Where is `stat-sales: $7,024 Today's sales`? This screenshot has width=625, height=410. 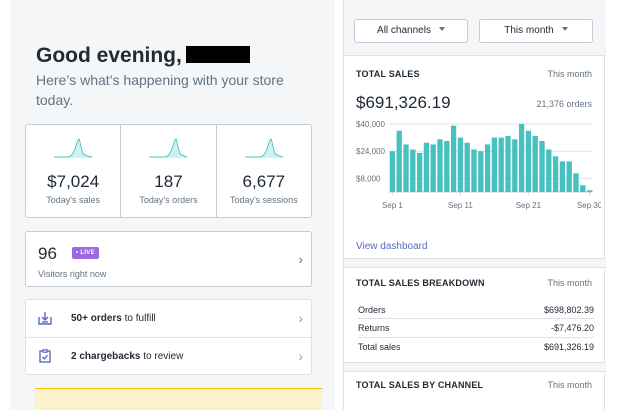 stat-sales: $7,024 Today's sales is located at coordinates (74, 171).